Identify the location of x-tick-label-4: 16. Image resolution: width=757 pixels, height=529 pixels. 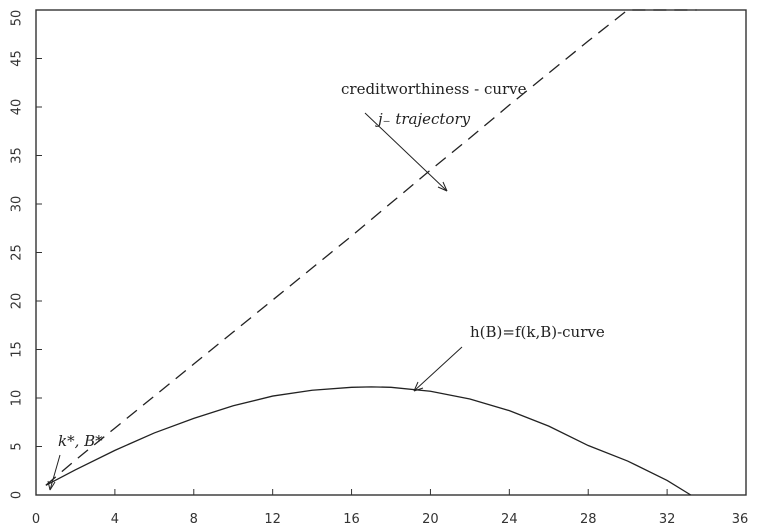
(351, 519).